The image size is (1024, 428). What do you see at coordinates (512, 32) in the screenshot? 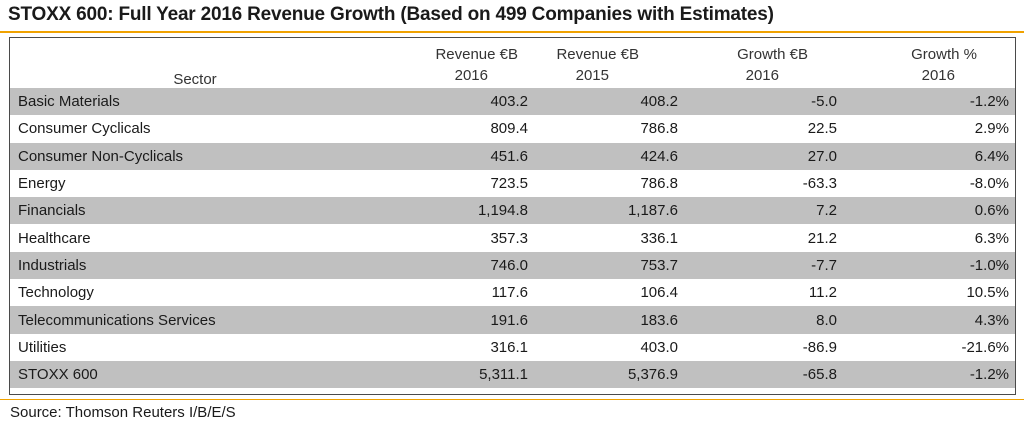
I see `title-rule` at bounding box center [512, 32].